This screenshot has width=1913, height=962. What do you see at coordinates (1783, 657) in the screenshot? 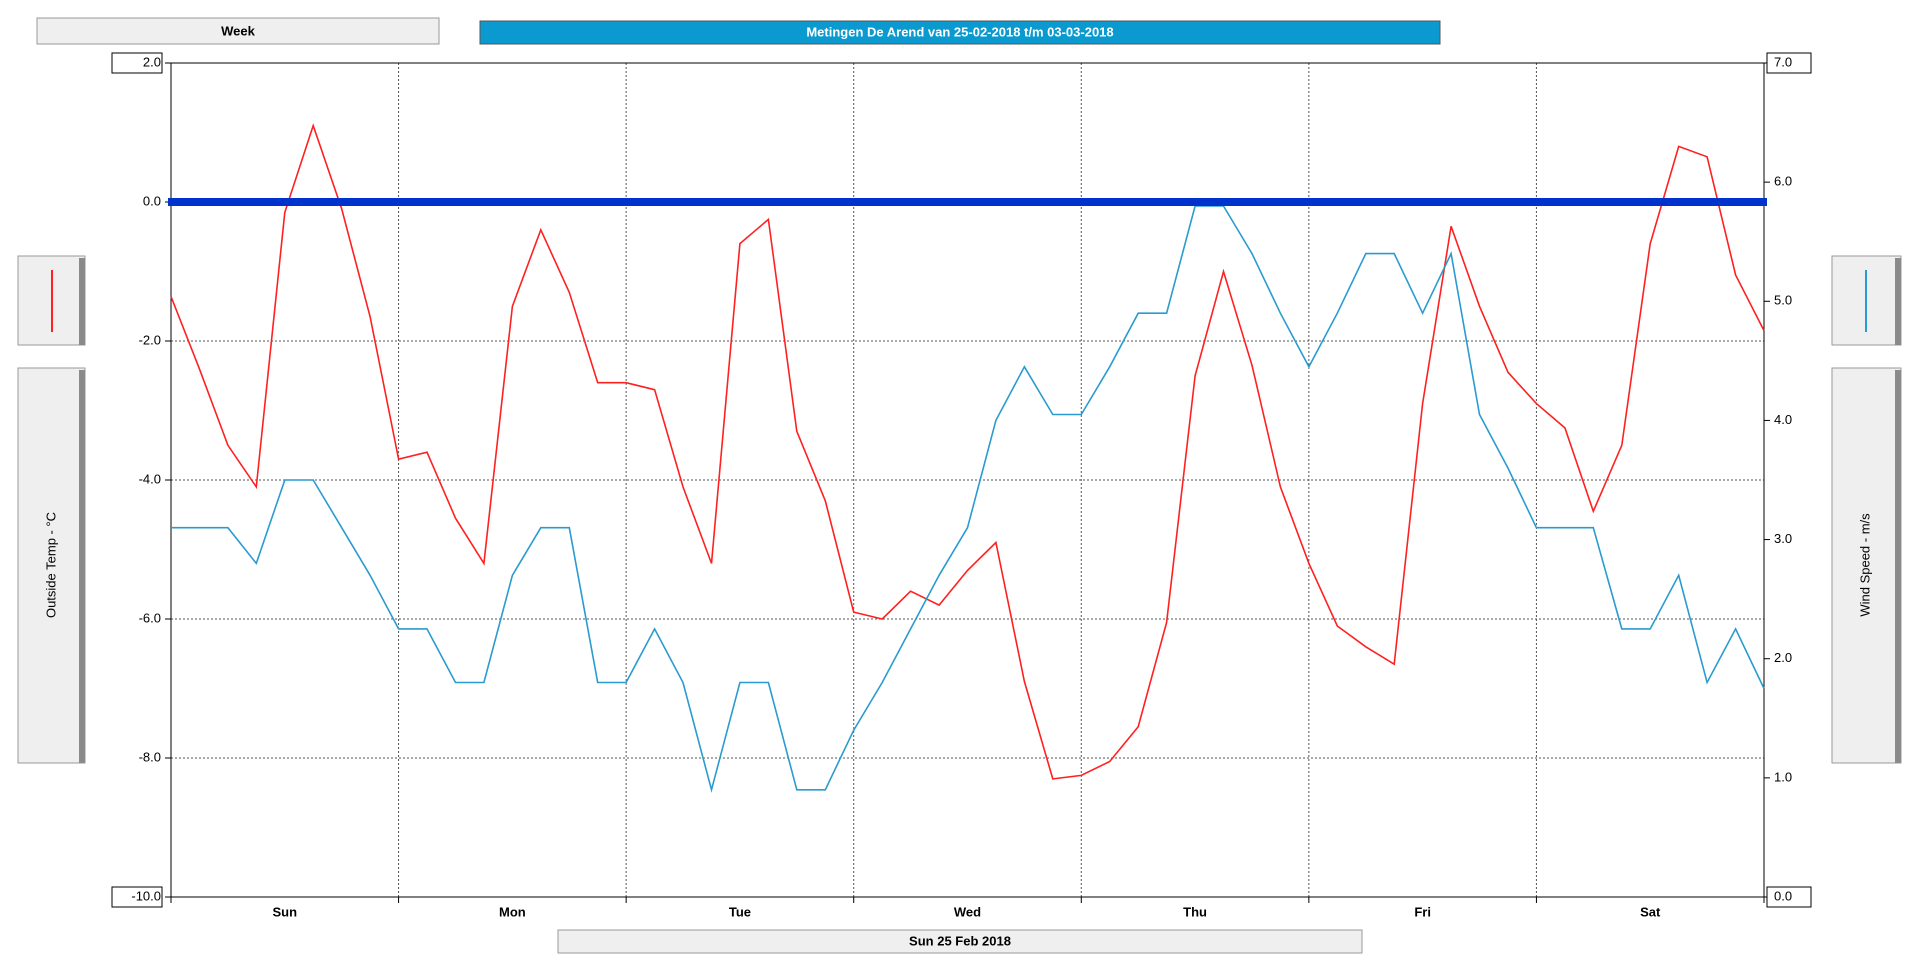
I see `y2-tick-label: 2.0` at bounding box center [1783, 657].